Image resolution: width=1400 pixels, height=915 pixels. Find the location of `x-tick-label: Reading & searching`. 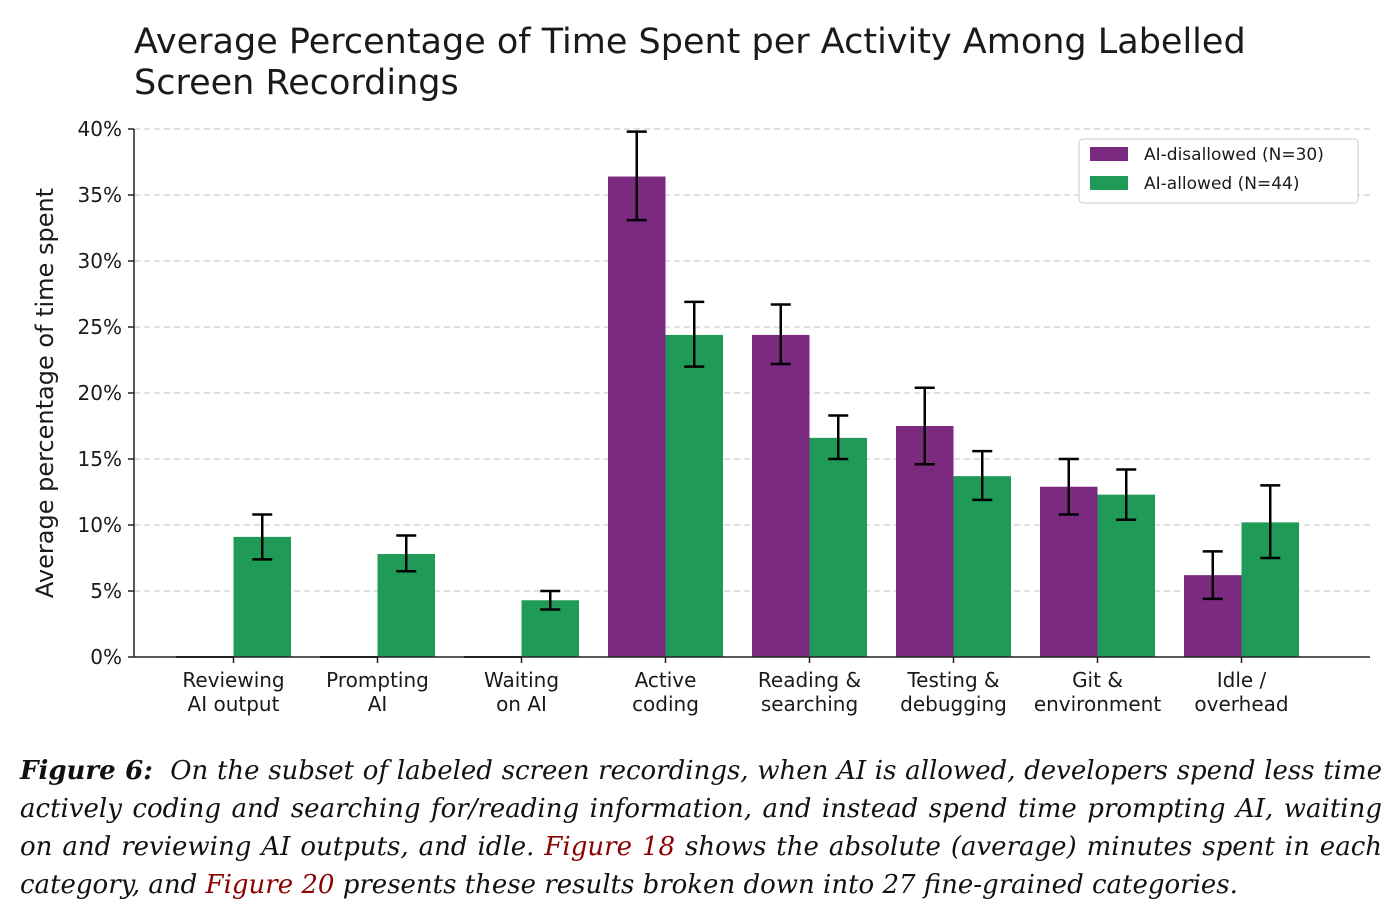

x-tick-label: Reading & searching is located at coordinates (809, 692).